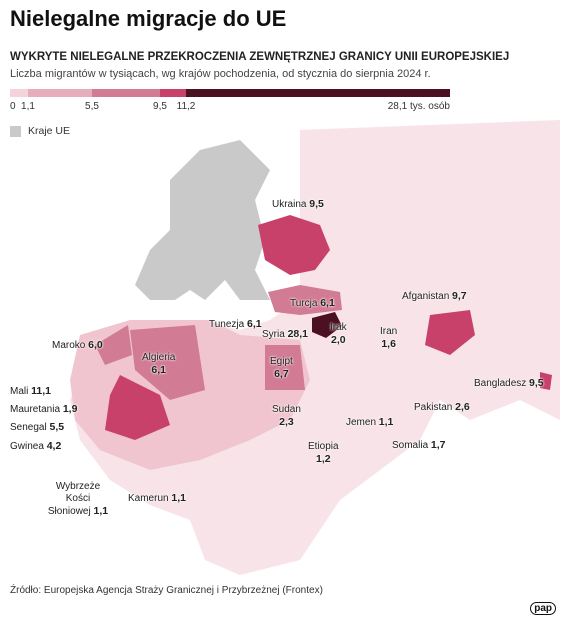  I want to click on country-label: Egipt 6,7, so click(281, 368).